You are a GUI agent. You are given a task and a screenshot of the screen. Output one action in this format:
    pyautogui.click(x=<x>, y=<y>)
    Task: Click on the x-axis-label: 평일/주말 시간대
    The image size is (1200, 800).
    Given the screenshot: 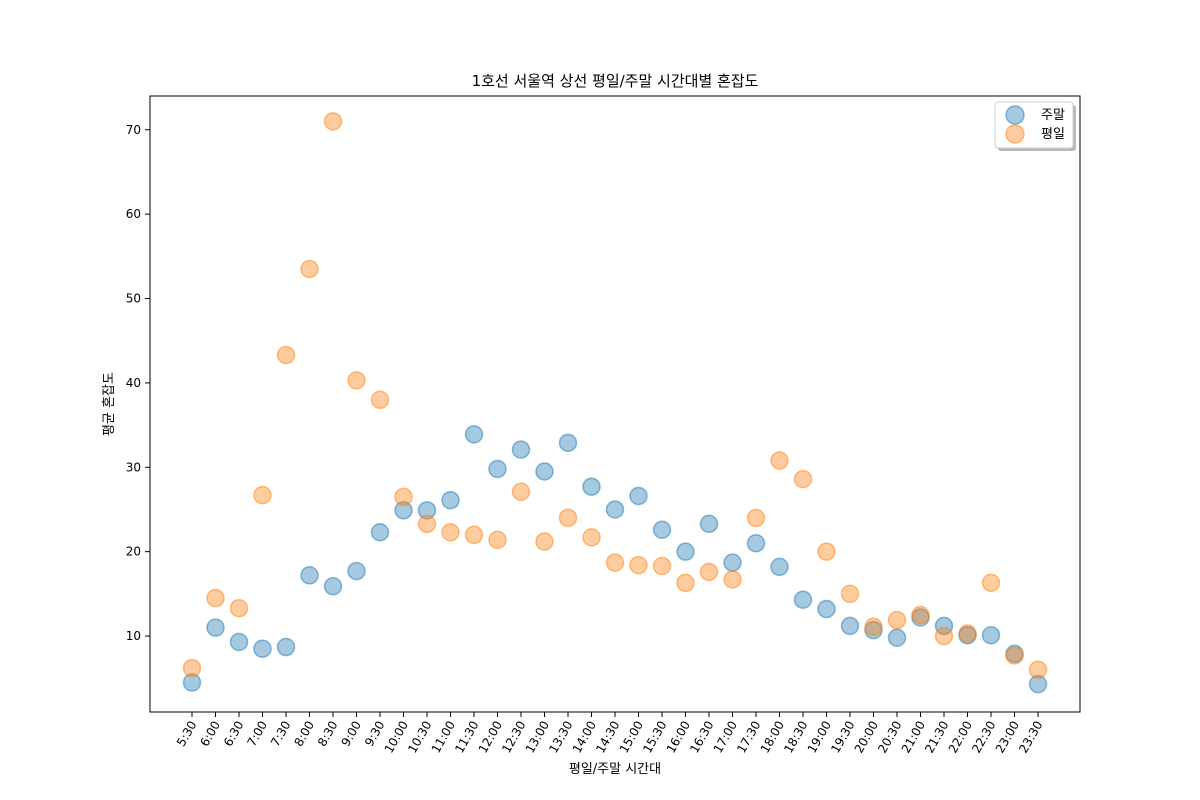 What is the action you would take?
    pyautogui.click(x=615, y=769)
    